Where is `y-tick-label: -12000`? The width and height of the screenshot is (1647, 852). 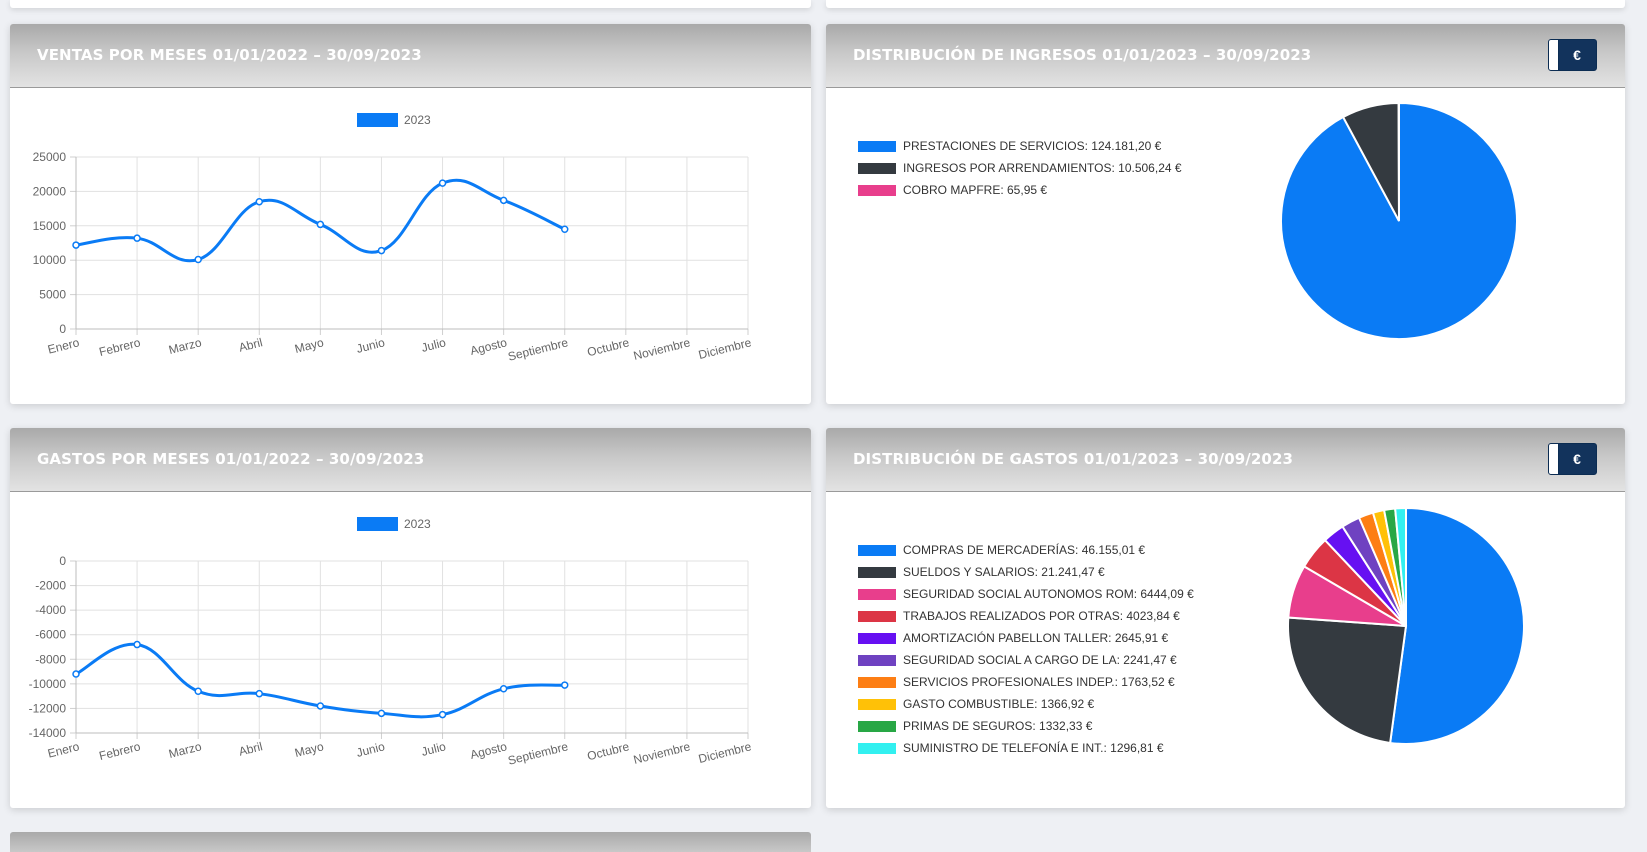
y-tick-label: -12000 is located at coordinates (48, 708).